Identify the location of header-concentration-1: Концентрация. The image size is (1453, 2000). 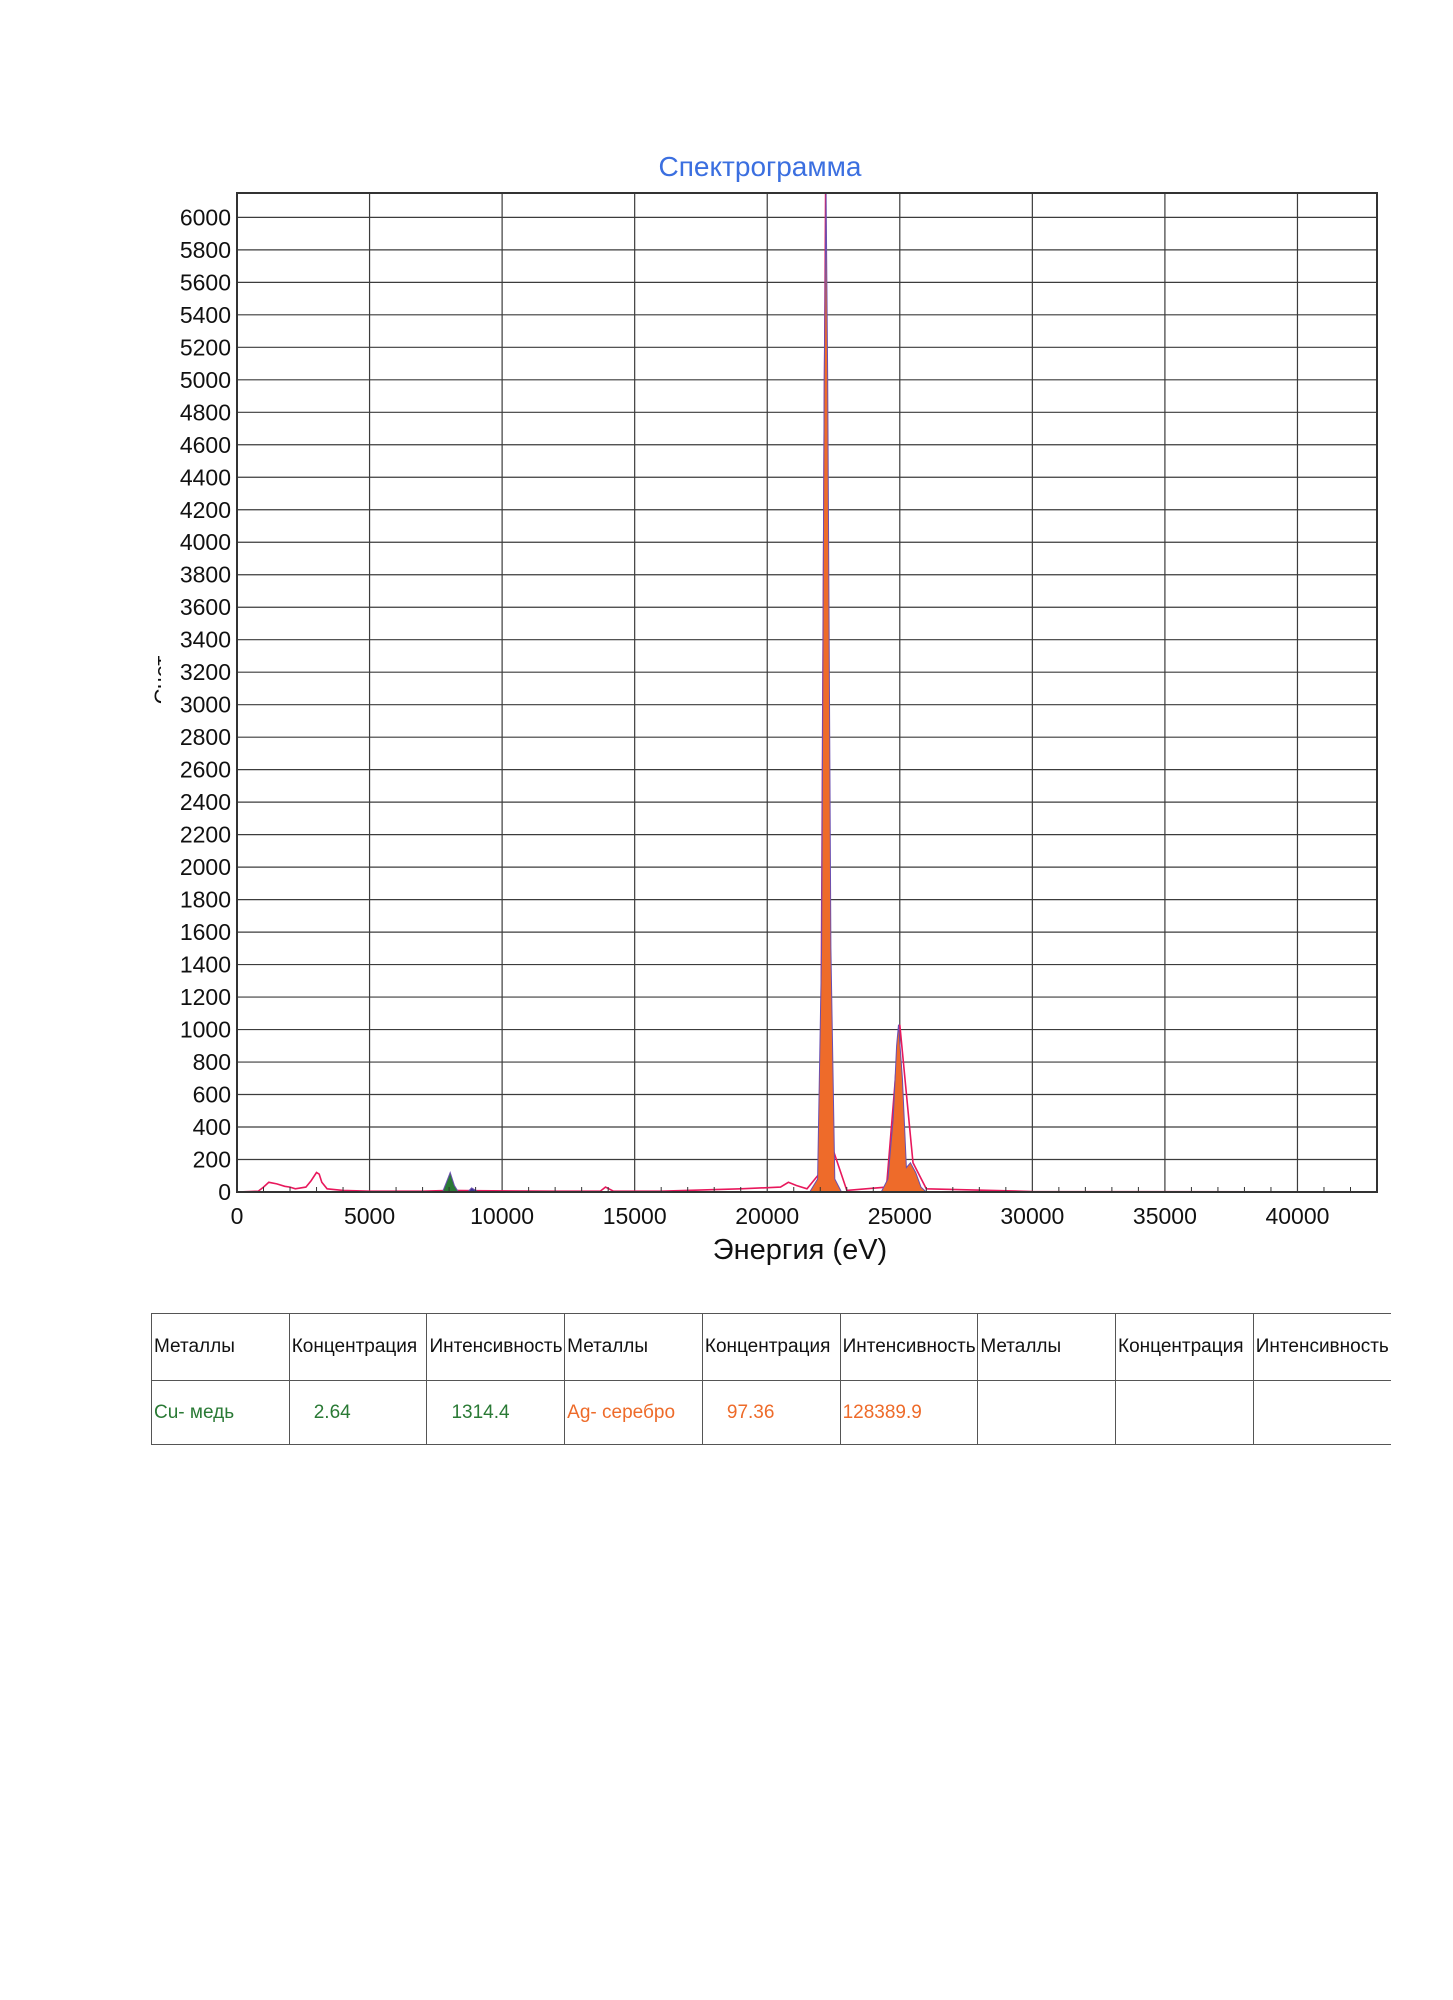
(358, 1347).